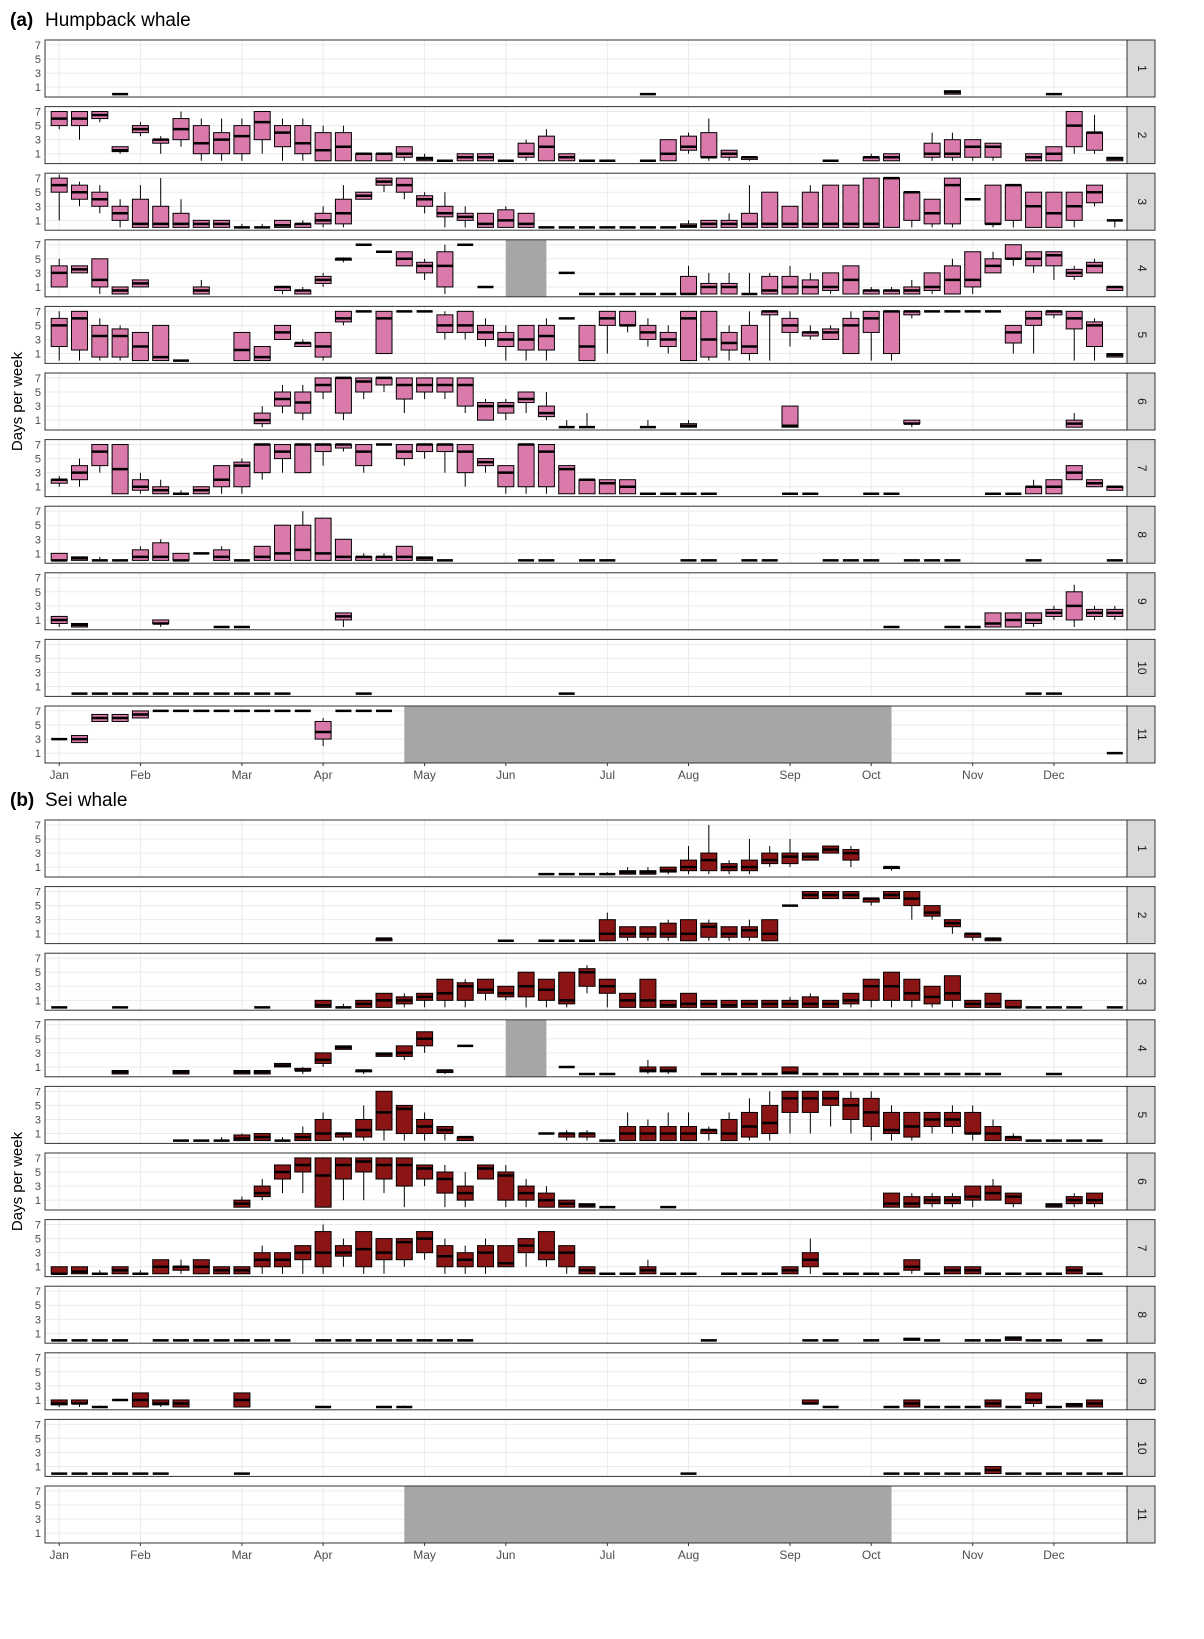  I want to click on strip-label: 10, so click(1142, 1448).